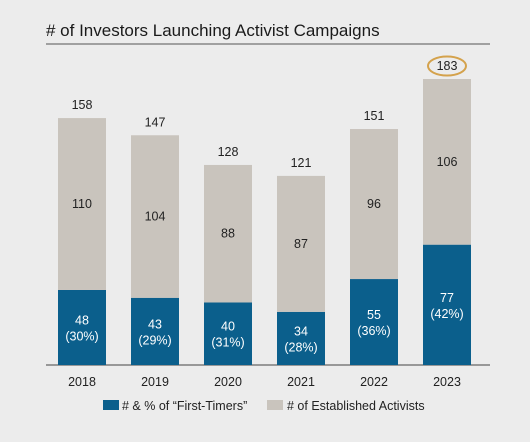 This screenshot has width=530, height=442. I want to click on label-total-2023: 183, so click(447, 66).